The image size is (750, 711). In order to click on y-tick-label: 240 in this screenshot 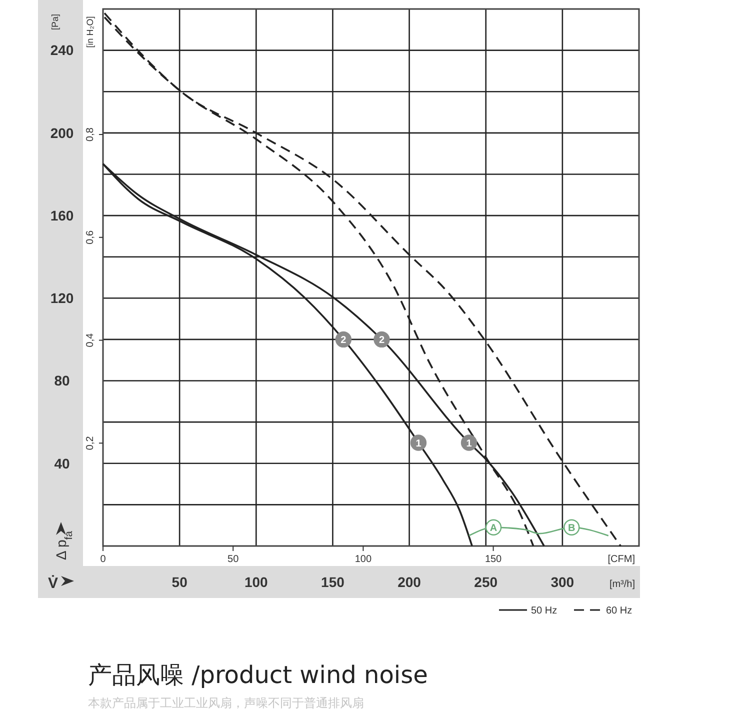, I will do `click(62, 50)`.